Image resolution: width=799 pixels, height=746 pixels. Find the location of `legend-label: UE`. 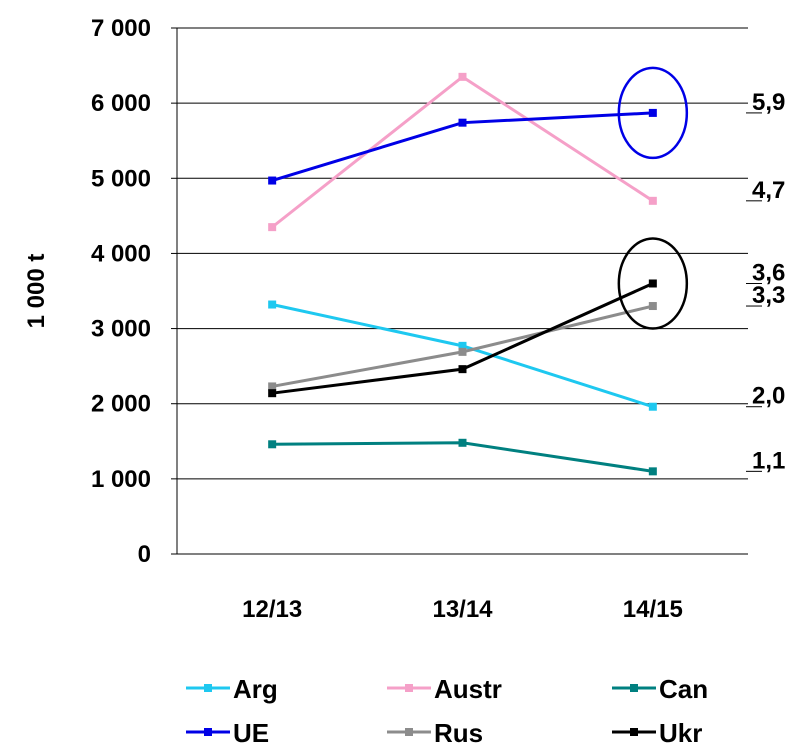

legend-label: UE is located at coordinates (251, 732).